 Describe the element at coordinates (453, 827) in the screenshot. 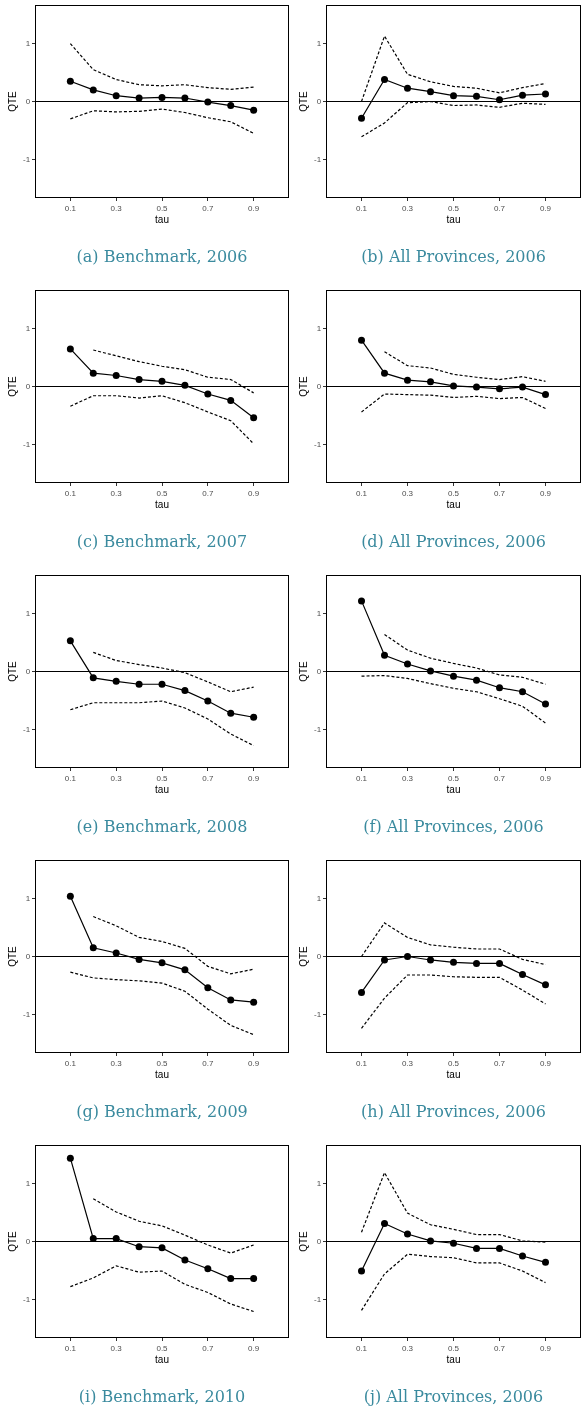

I see `text: (f) All Provinces, 2006` at that location.